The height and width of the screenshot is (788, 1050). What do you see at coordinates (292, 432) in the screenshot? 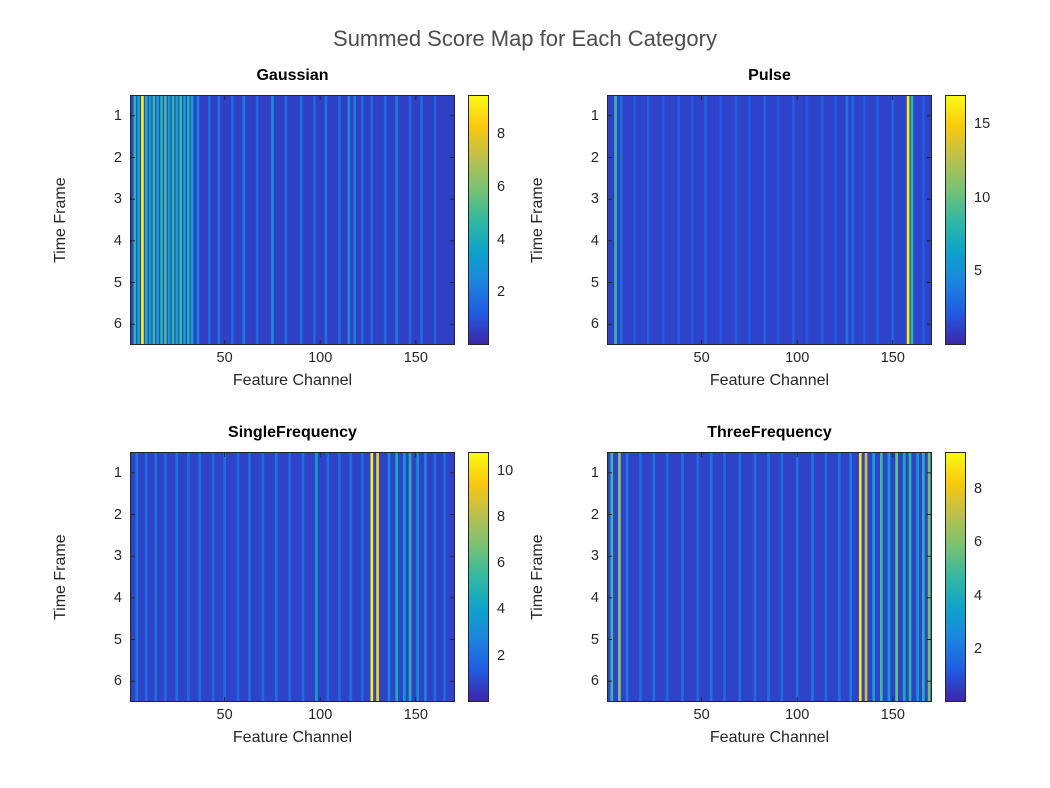
I see `subplot-title: SingleFrequency` at bounding box center [292, 432].